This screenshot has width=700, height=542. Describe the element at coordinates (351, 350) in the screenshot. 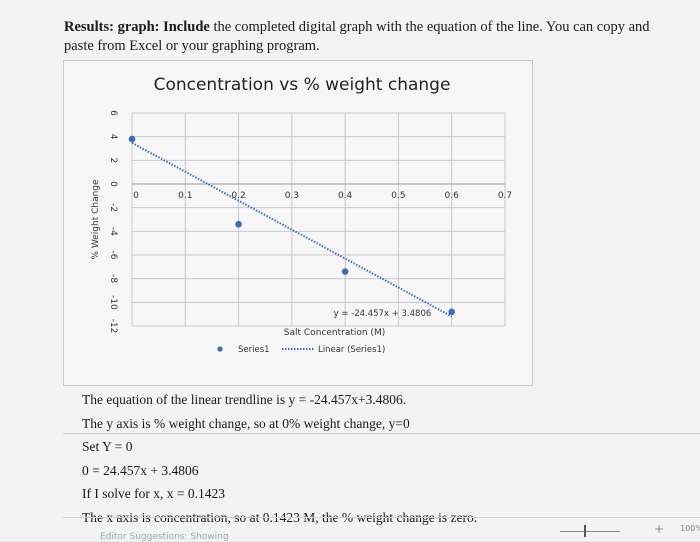

I see `legend-trendline-label: Linear (Series1)` at that location.